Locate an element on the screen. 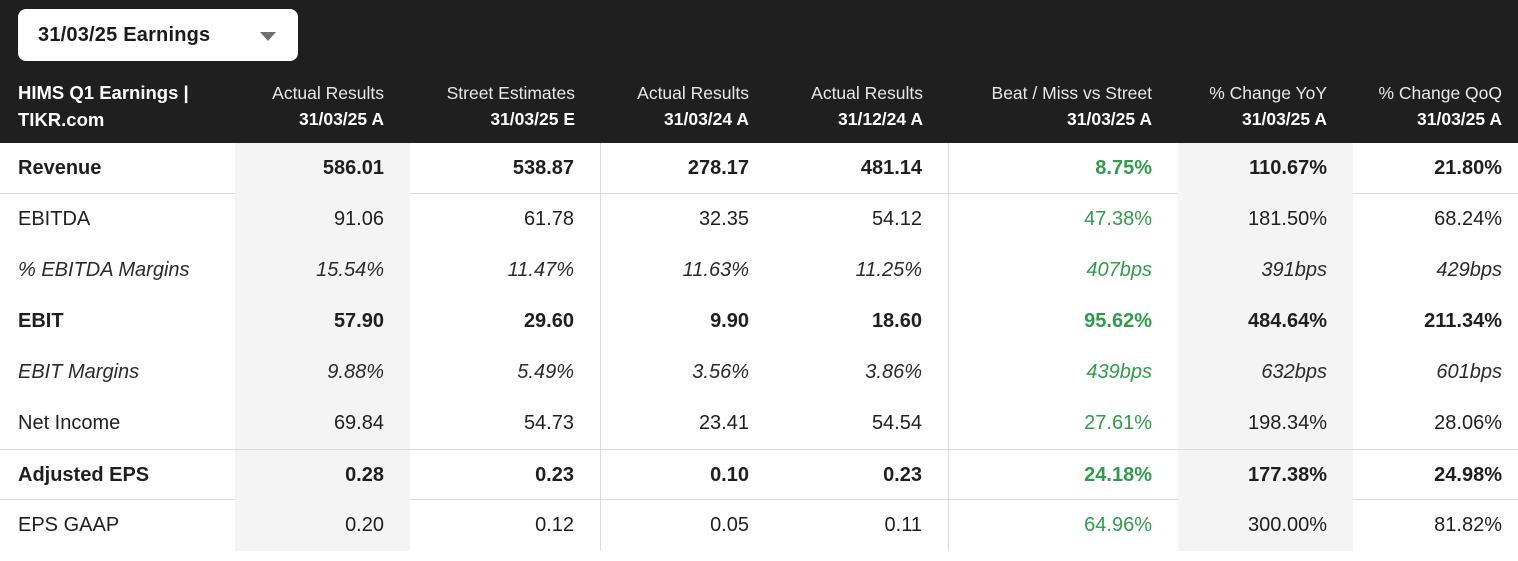 This screenshot has height=561, width=1518. earnings-period-dropdown: 31/03/25 Earnings is located at coordinates (158, 35).